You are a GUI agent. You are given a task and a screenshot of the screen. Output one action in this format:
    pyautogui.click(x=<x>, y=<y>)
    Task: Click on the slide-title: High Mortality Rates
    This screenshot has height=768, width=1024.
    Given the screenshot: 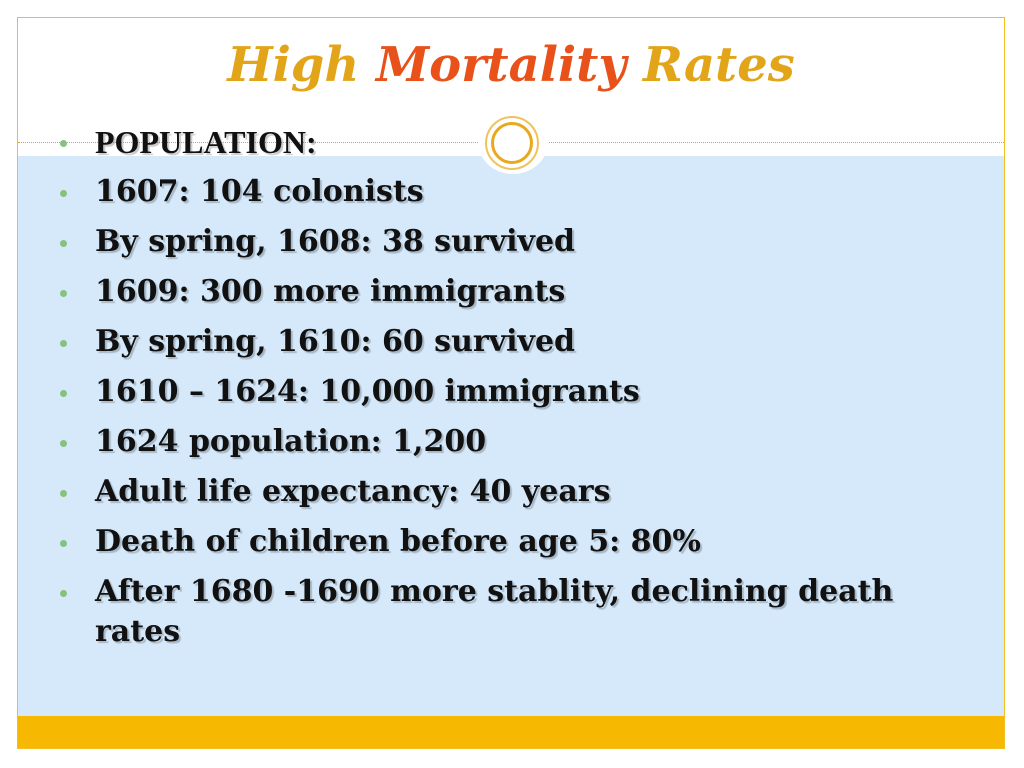 What is the action you would take?
    pyautogui.click(x=511, y=65)
    